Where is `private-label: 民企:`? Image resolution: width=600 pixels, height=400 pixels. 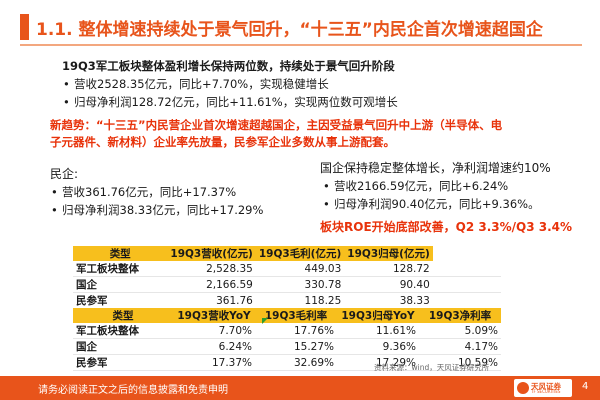
private-label: 民企: is located at coordinates (64, 174).